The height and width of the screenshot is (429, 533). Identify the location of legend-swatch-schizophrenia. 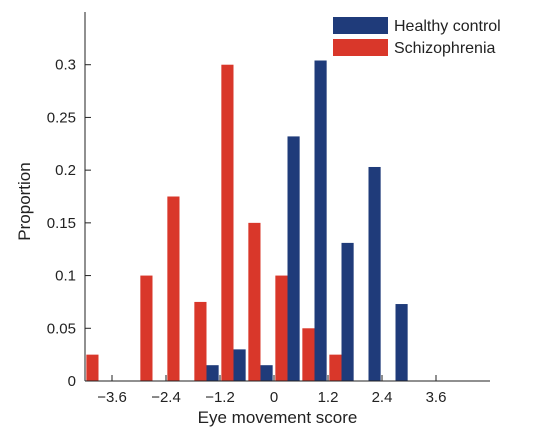
(360, 47).